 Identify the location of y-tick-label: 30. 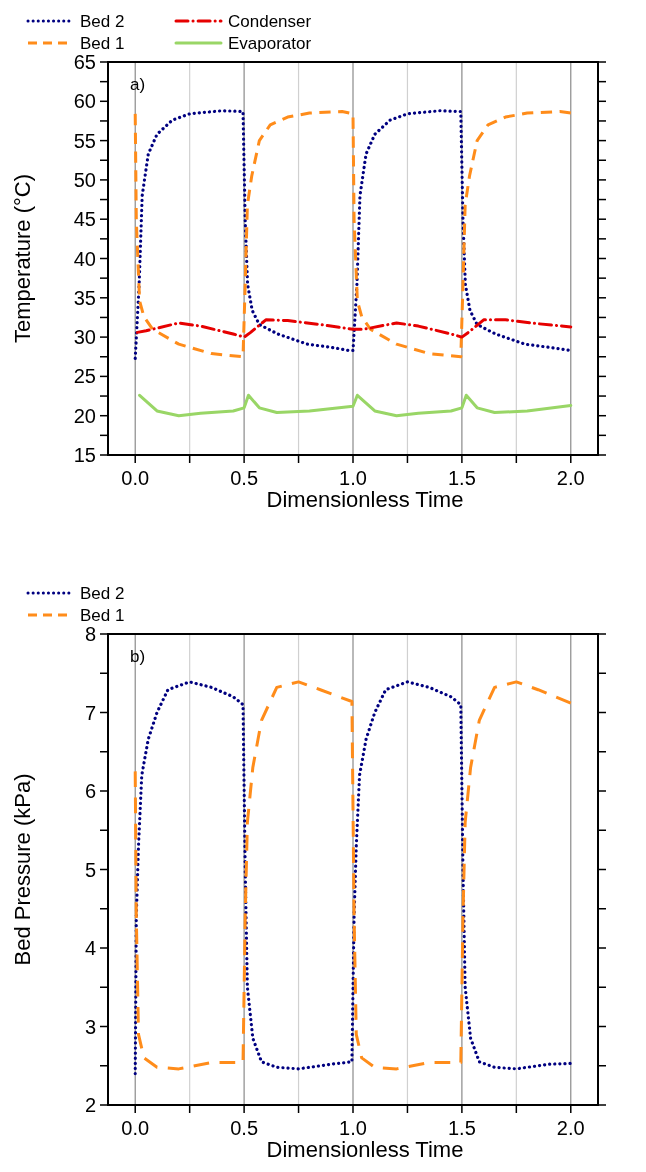
(84, 337).